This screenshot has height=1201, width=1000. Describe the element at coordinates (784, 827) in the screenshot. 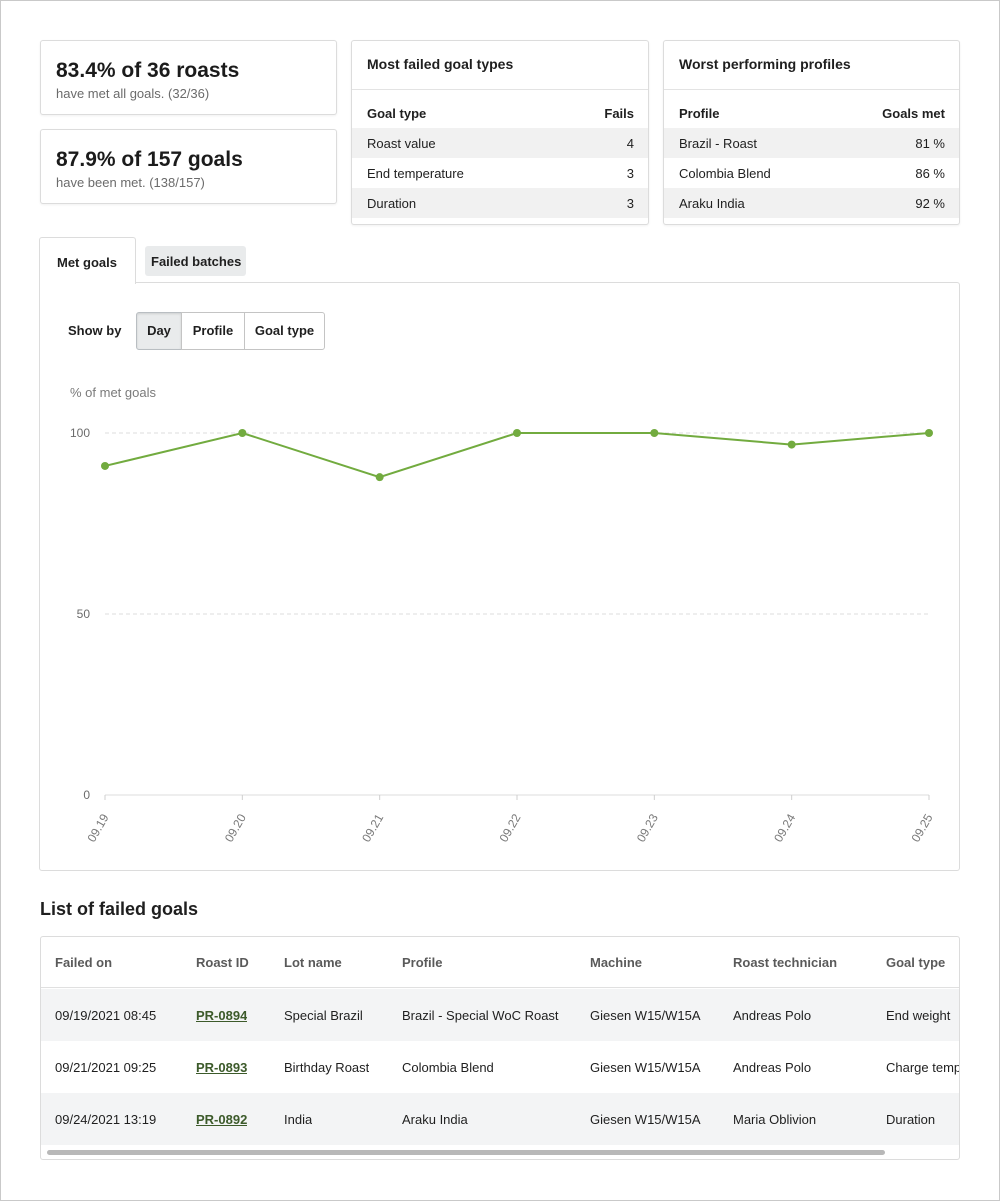

I see `x-tick-label: 09.24` at that location.